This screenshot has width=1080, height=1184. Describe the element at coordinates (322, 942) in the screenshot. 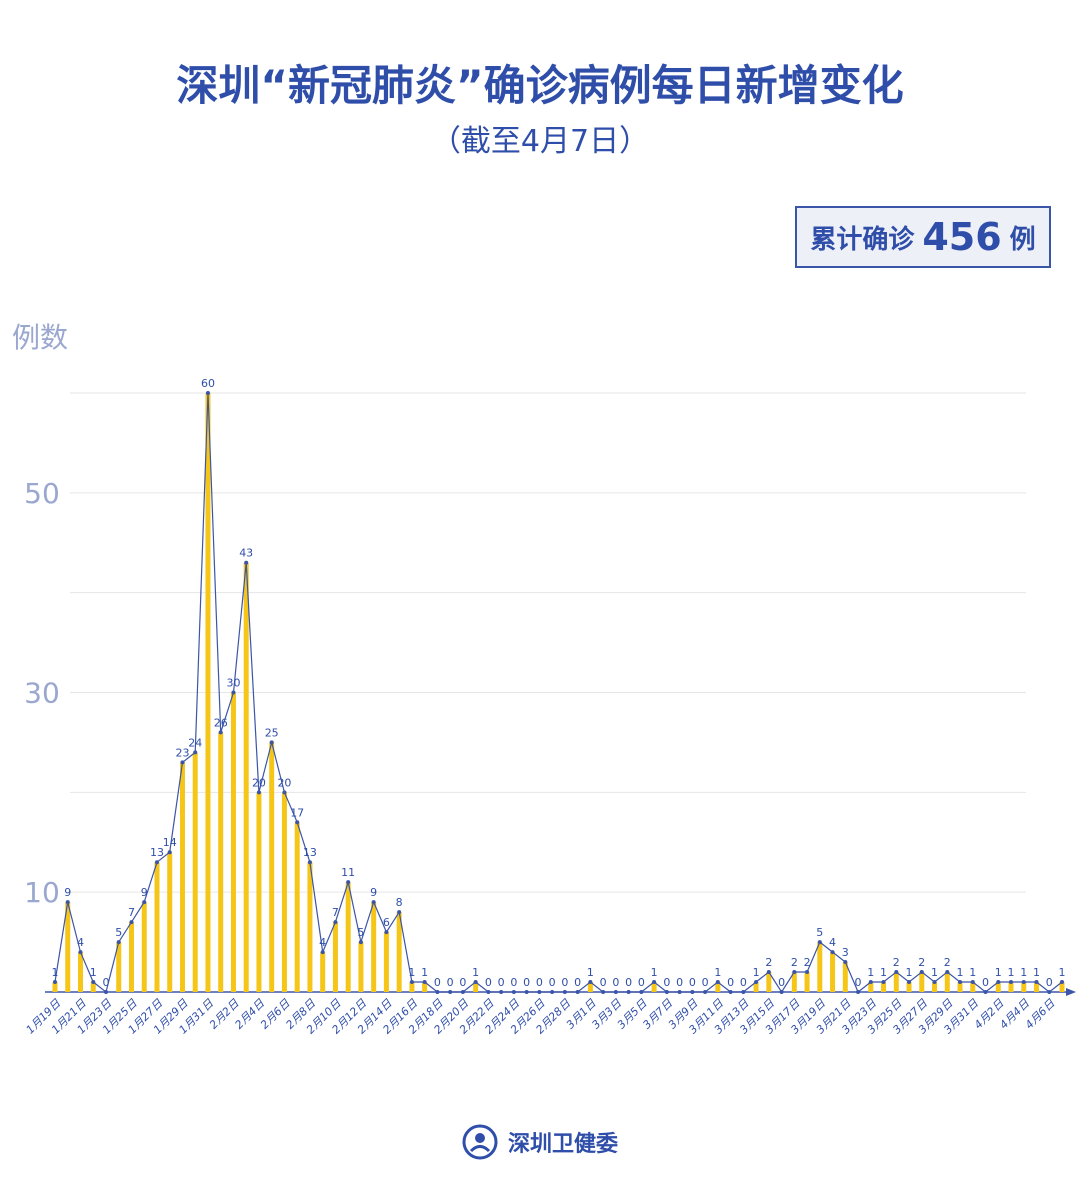

I see `value-label: 4` at that location.